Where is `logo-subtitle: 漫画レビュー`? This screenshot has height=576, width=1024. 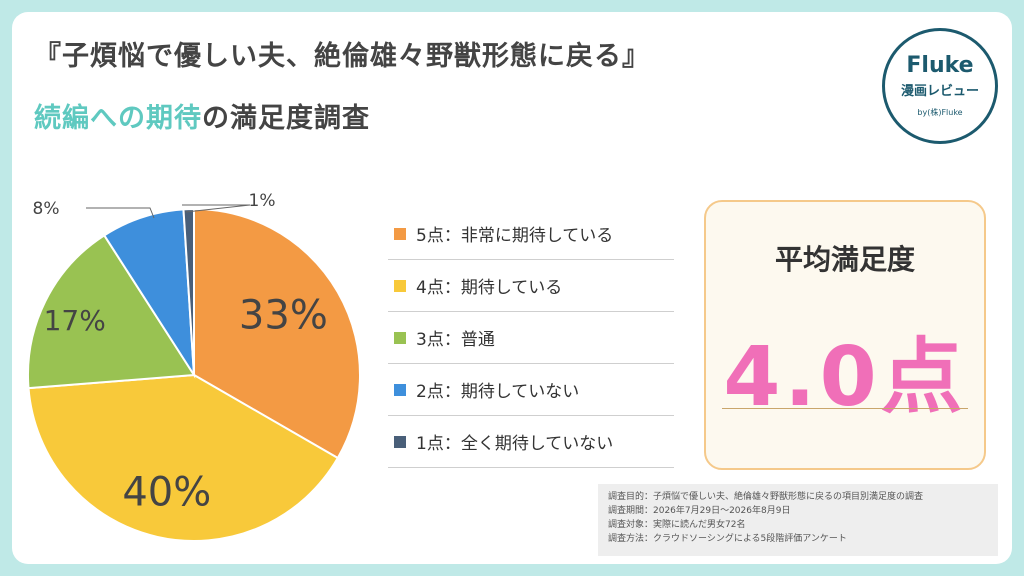 logo-subtitle: 漫画レビュー is located at coordinates (939, 91).